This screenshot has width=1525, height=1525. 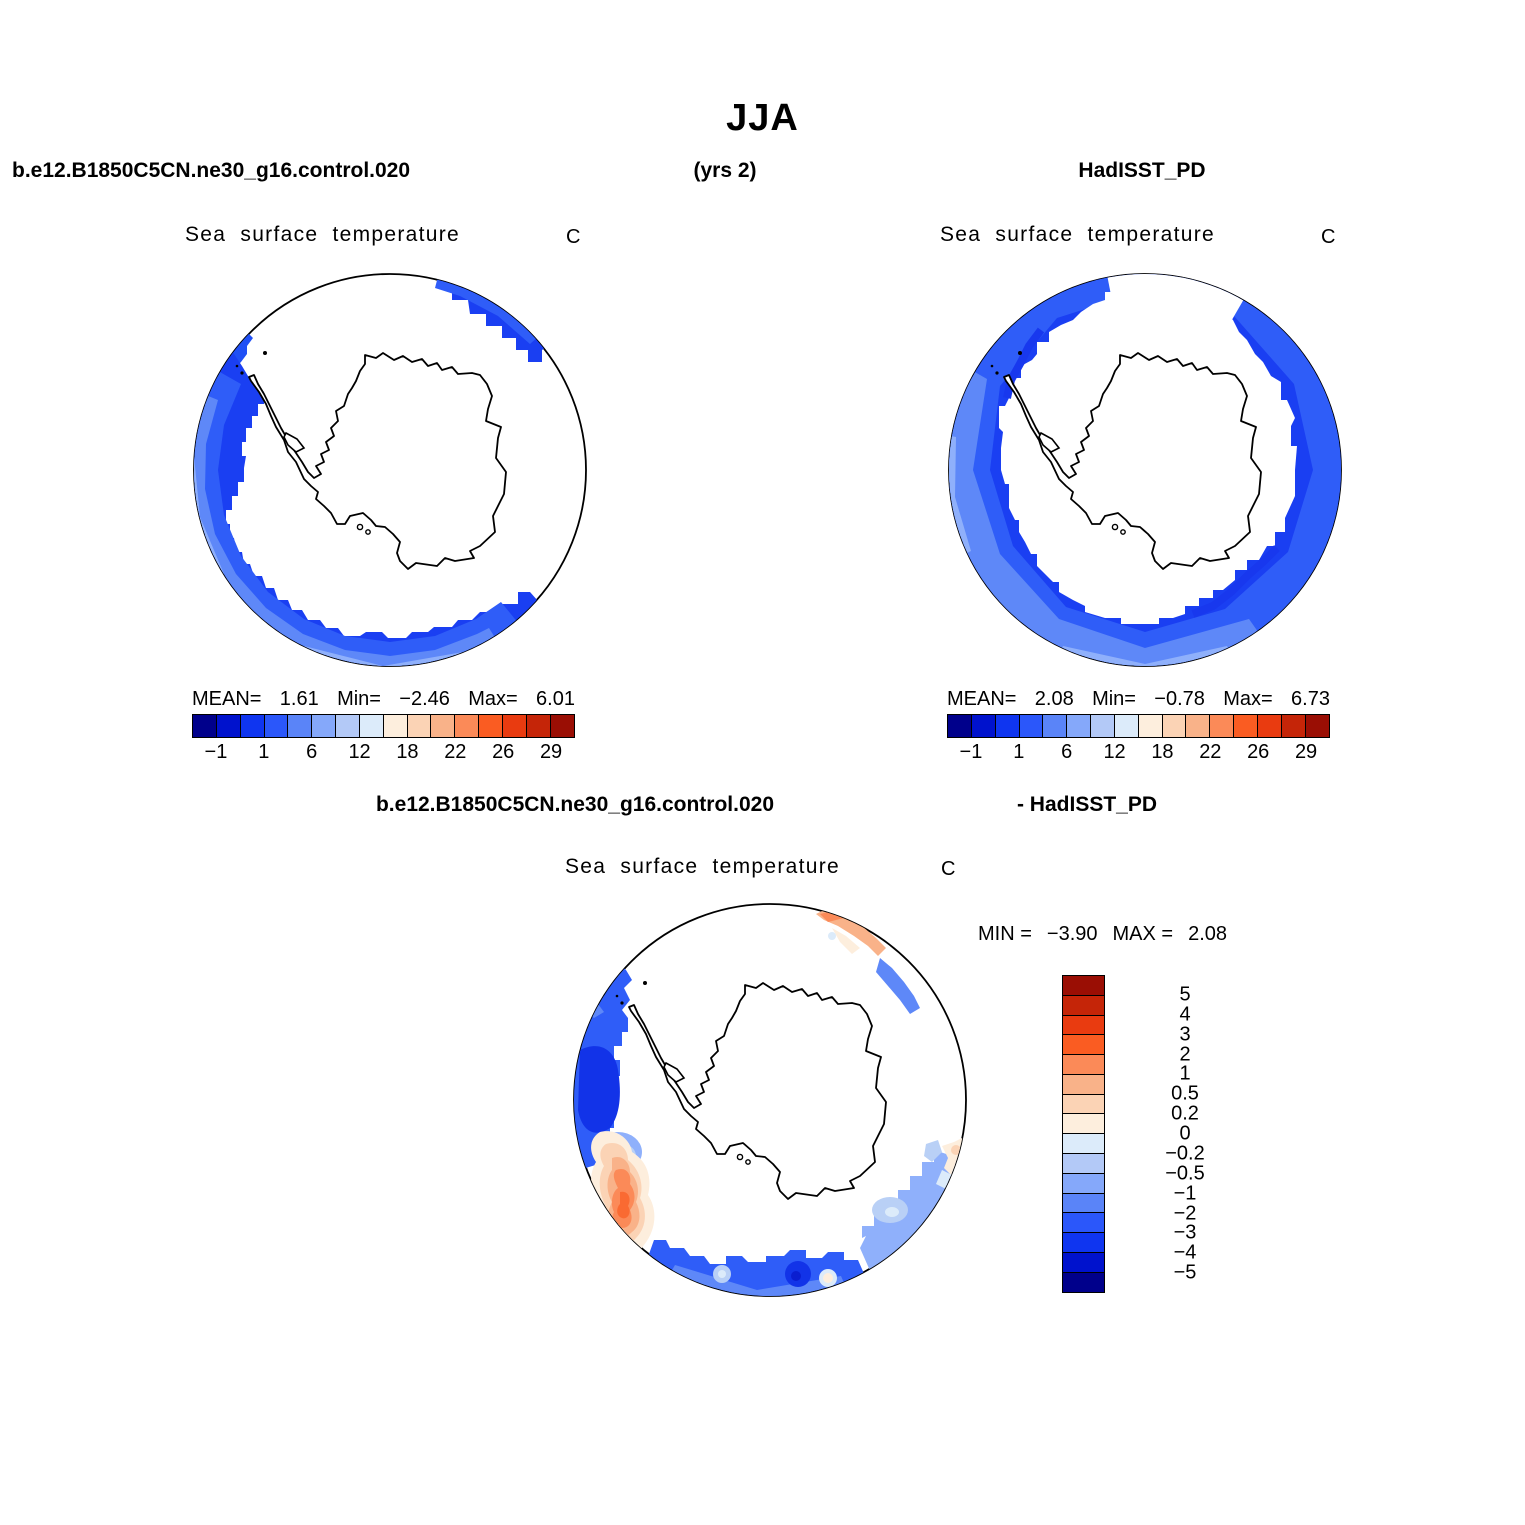 I want to click on mean-value: 2.08, so click(x=1054, y=699).